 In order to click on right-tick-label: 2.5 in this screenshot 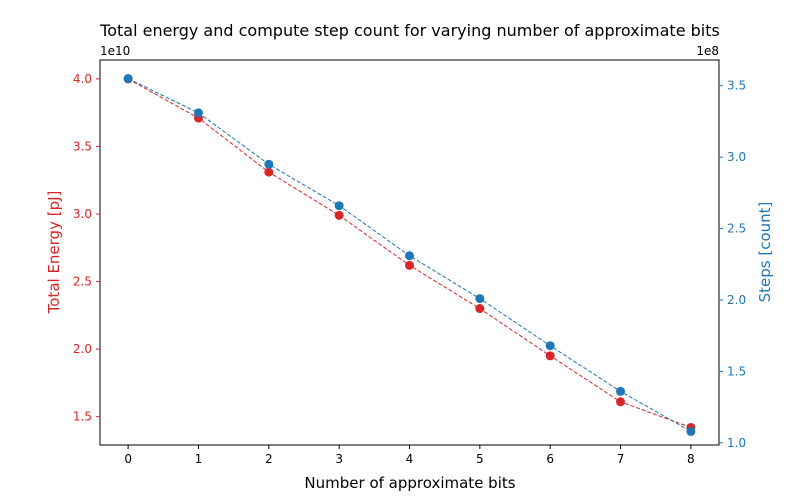, I will do `click(736, 229)`.